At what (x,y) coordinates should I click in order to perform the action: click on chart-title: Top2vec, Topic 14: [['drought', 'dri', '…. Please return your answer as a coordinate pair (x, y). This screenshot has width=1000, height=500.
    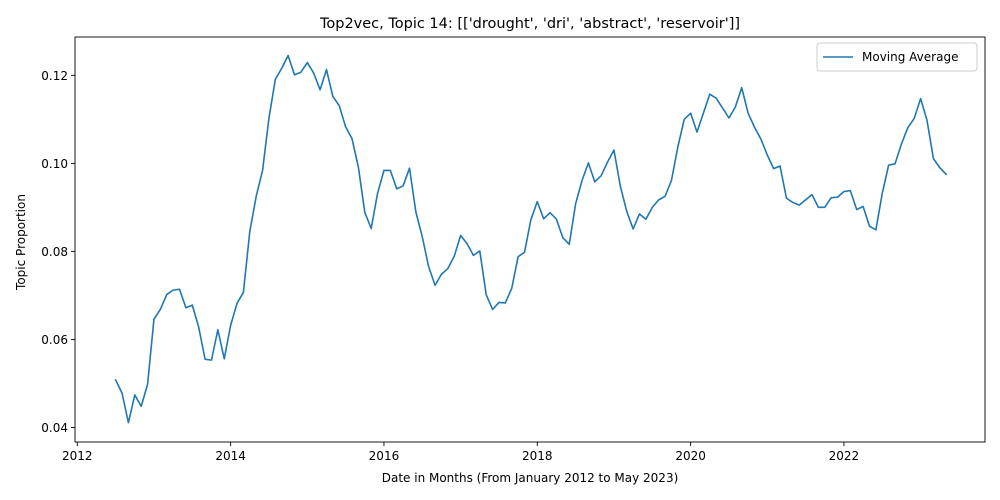
    Looking at the image, I should click on (529, 24).